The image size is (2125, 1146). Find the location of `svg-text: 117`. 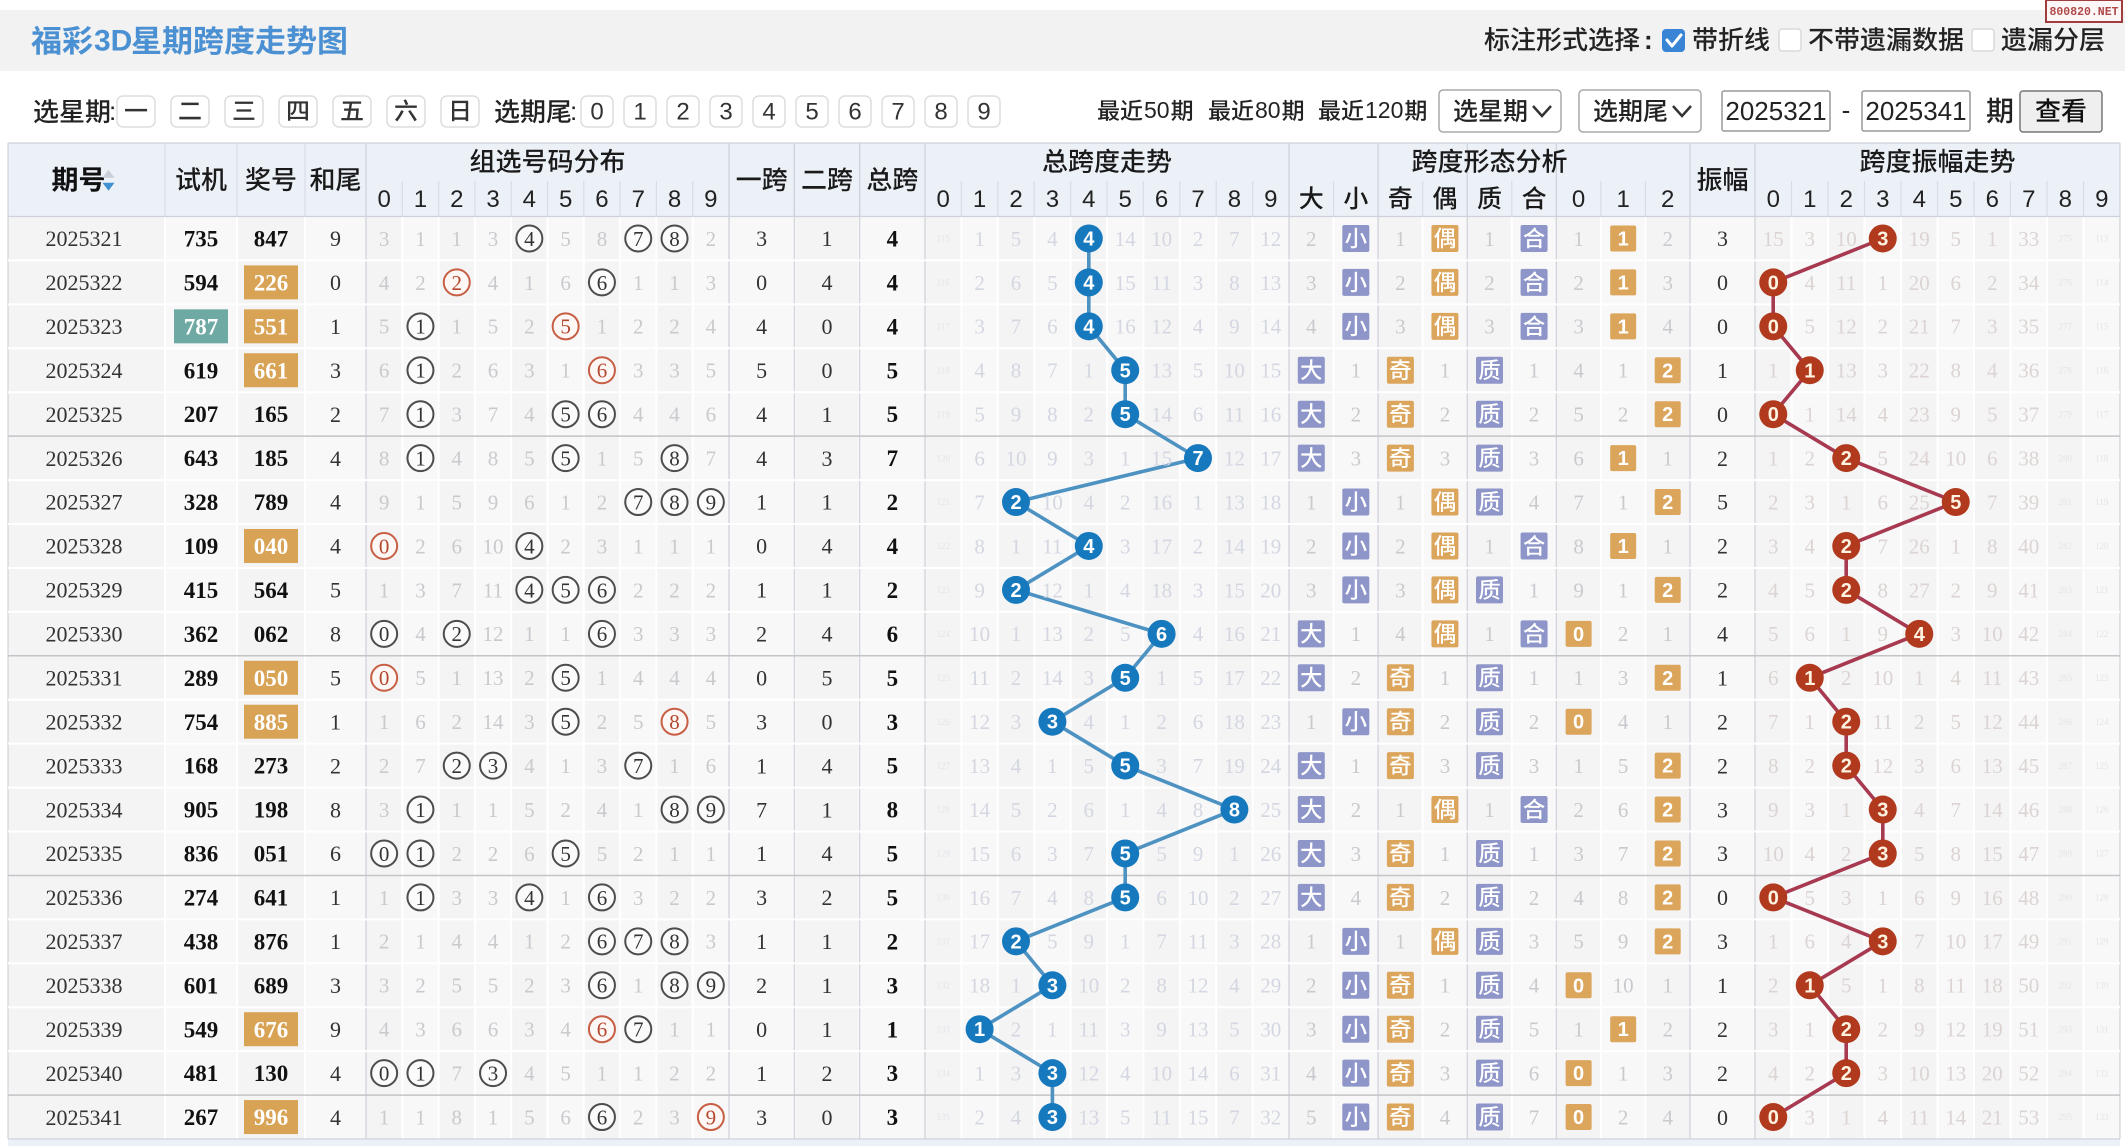

svg-text: 117 is located at coordinates (2102, 414).